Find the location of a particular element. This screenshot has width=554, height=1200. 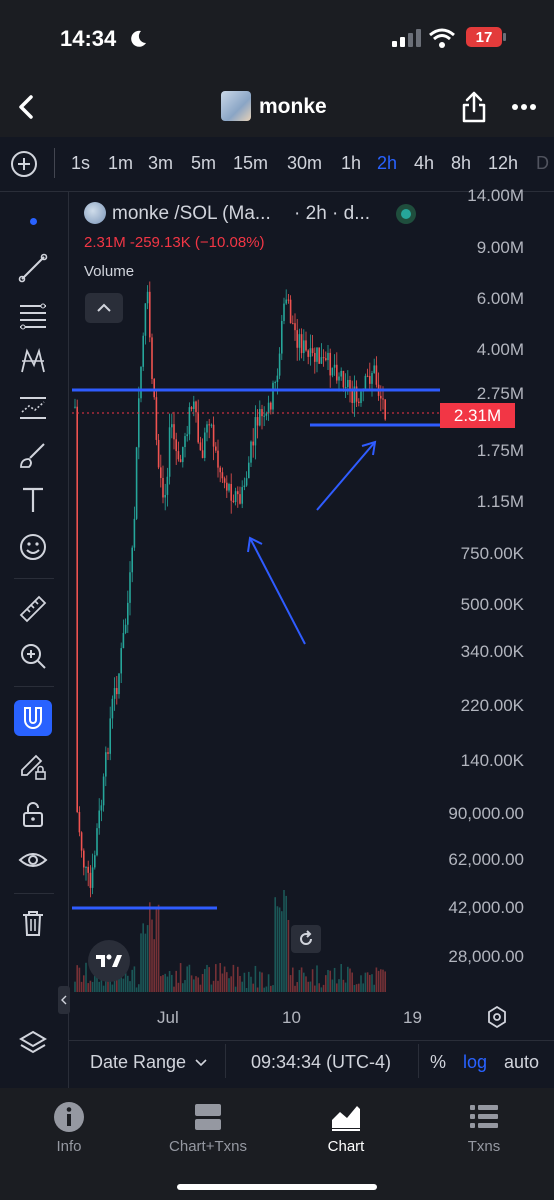

timeframe-12h: 12h is located at coordinates (503, 163).